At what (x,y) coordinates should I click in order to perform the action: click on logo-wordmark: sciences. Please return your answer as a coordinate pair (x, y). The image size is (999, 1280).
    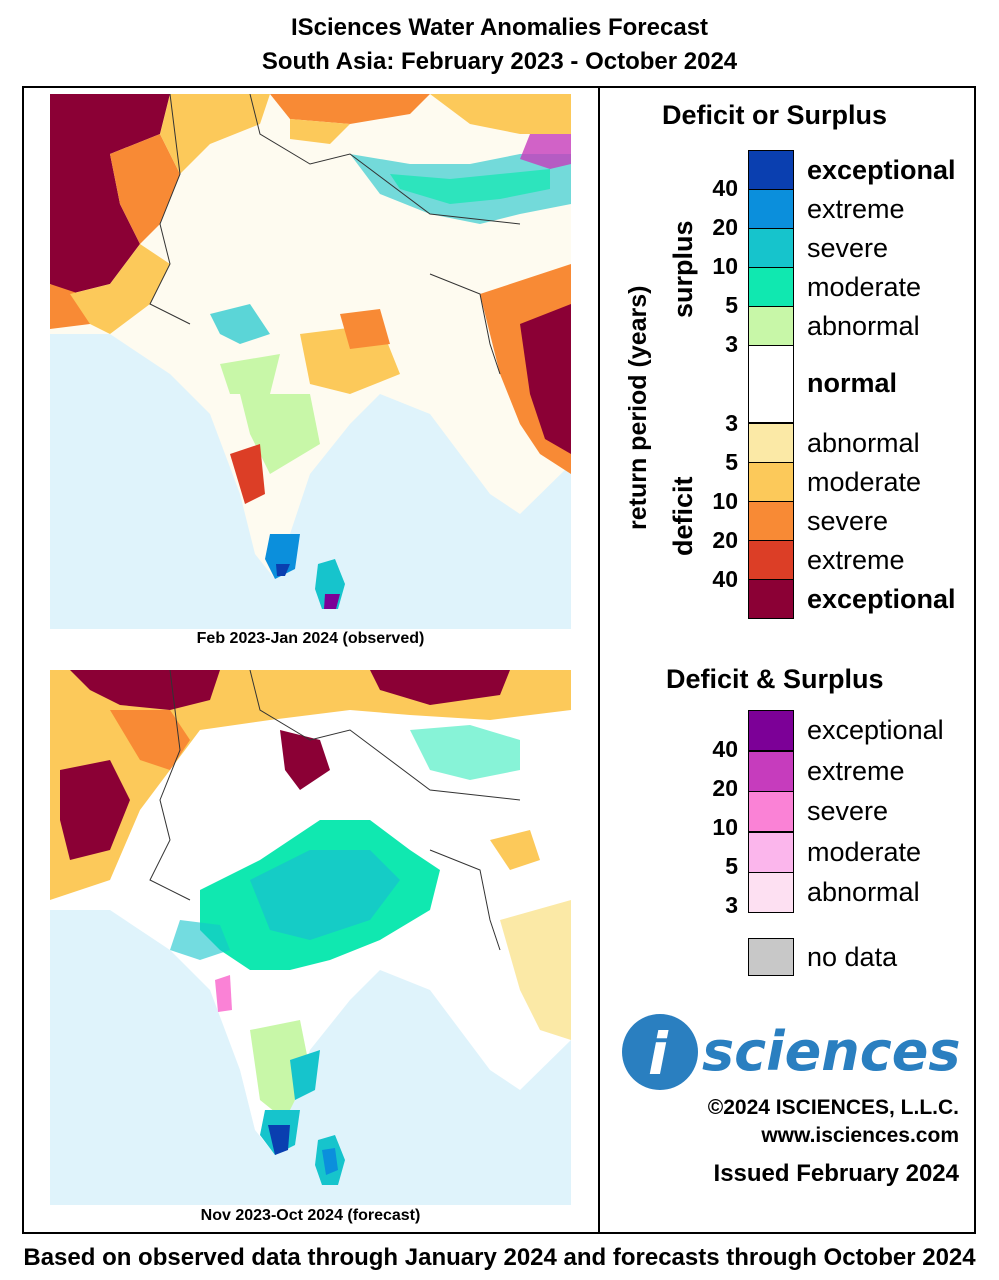
    Looking at the image, I should click on (831, 1051).